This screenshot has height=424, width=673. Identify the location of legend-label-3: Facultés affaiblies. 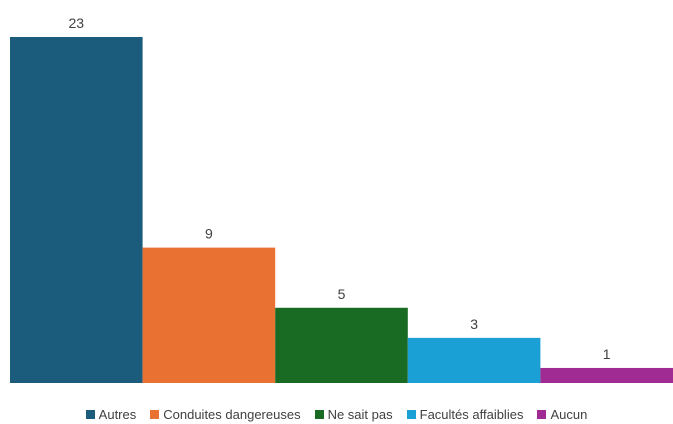
(471, 414).